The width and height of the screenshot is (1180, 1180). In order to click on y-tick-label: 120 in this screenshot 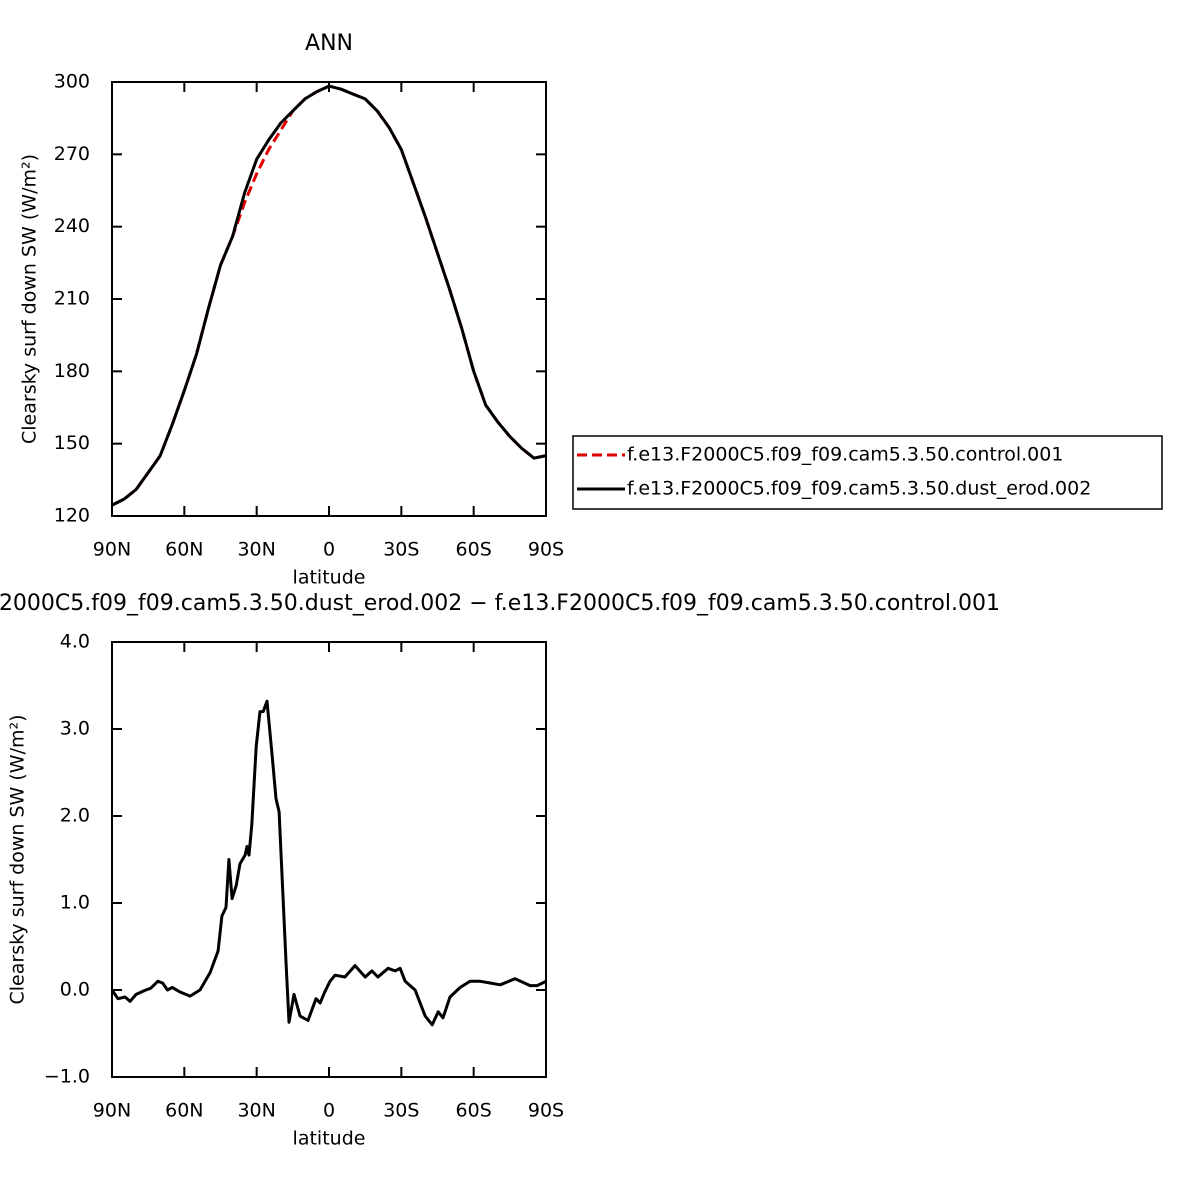, I will do `click(72, 516)`.